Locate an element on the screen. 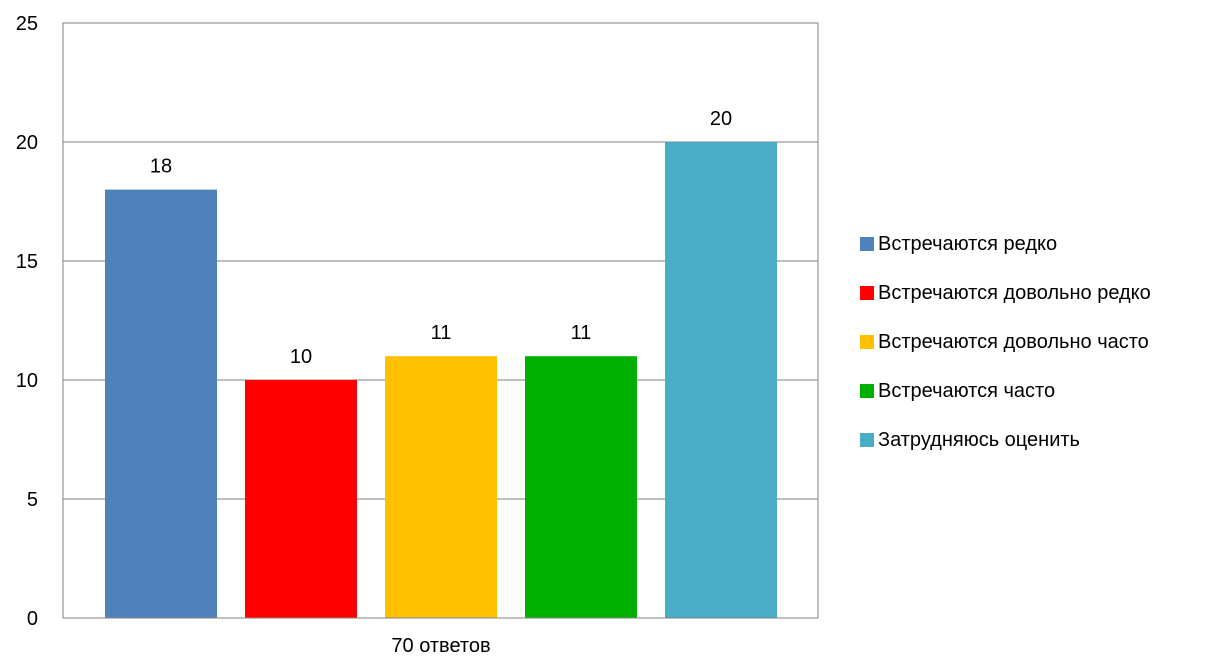  legend-item: Встречаются довольно редко is located at coordinates (1005, 293).